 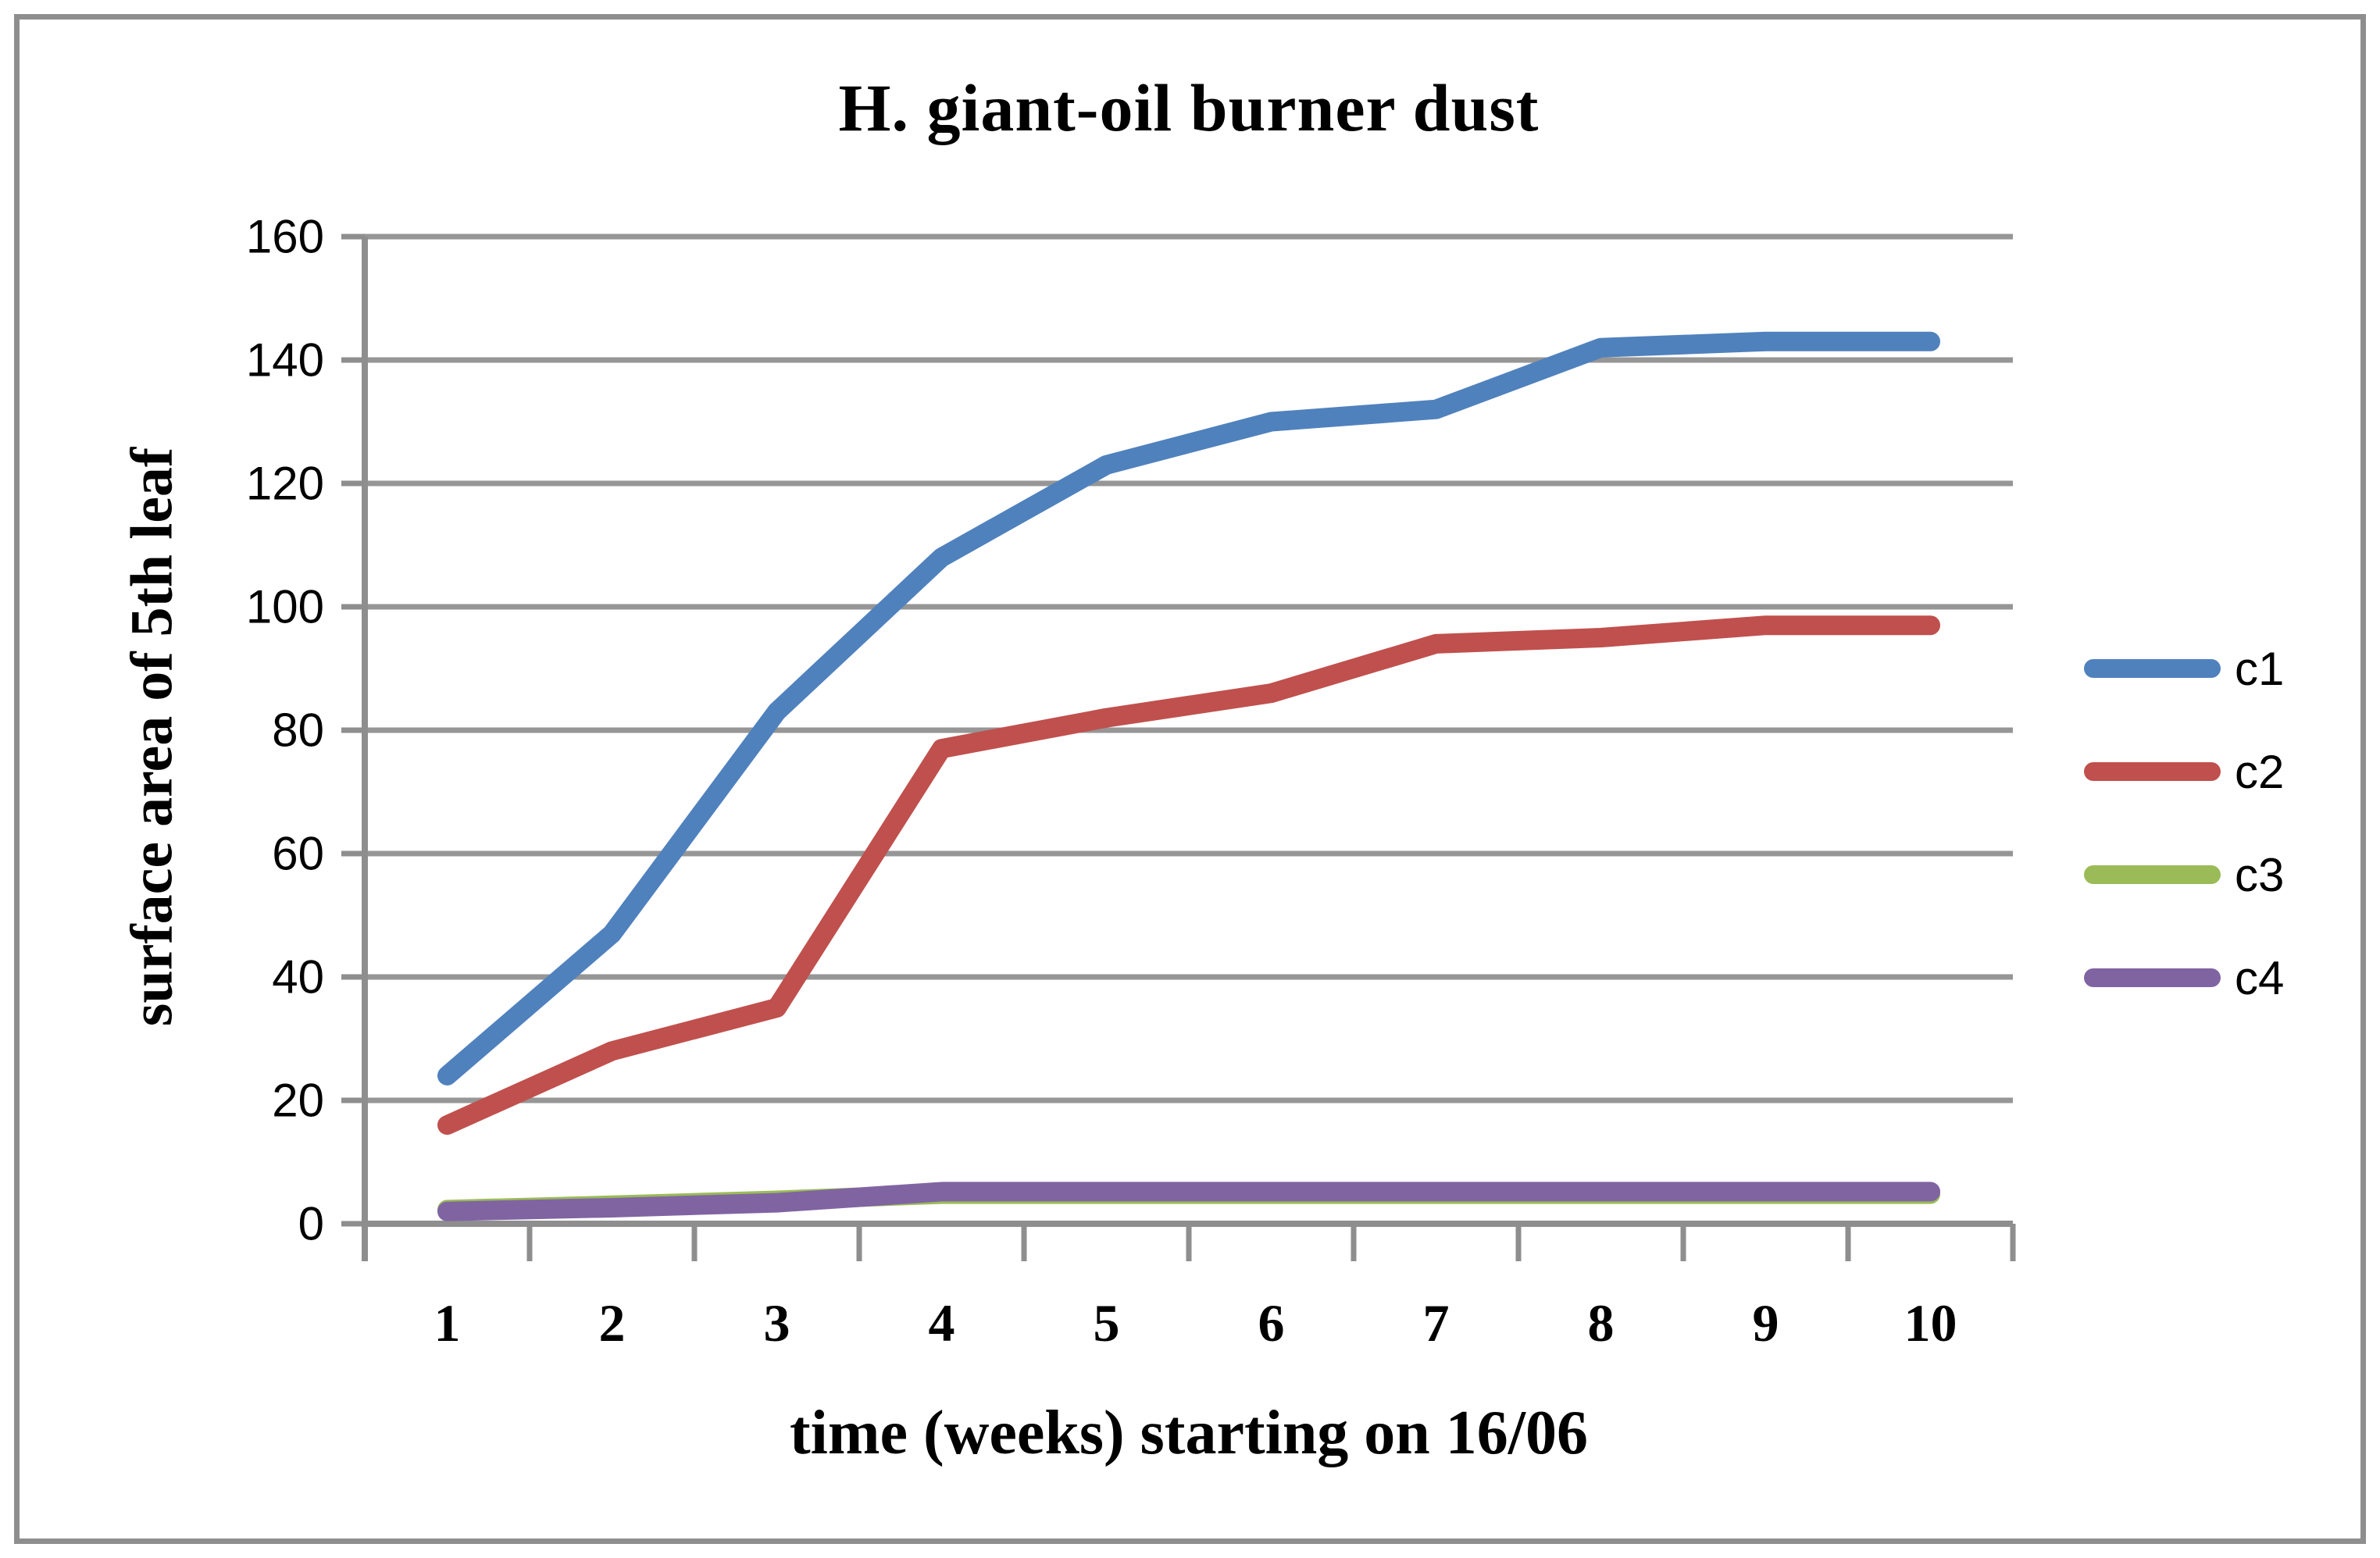 I want to click on y-tick-label: 80, so click(x=298, y=730).